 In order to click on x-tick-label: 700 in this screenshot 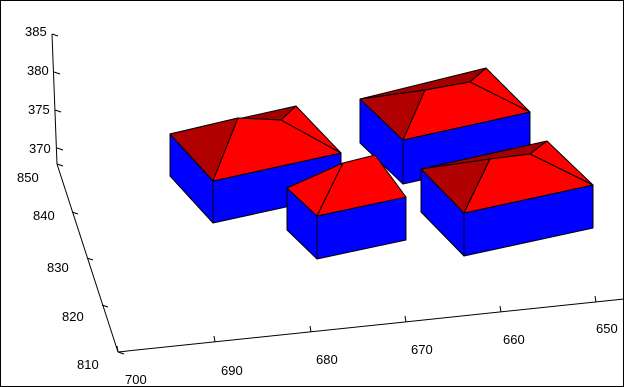, I will do `click(136, 379)`.